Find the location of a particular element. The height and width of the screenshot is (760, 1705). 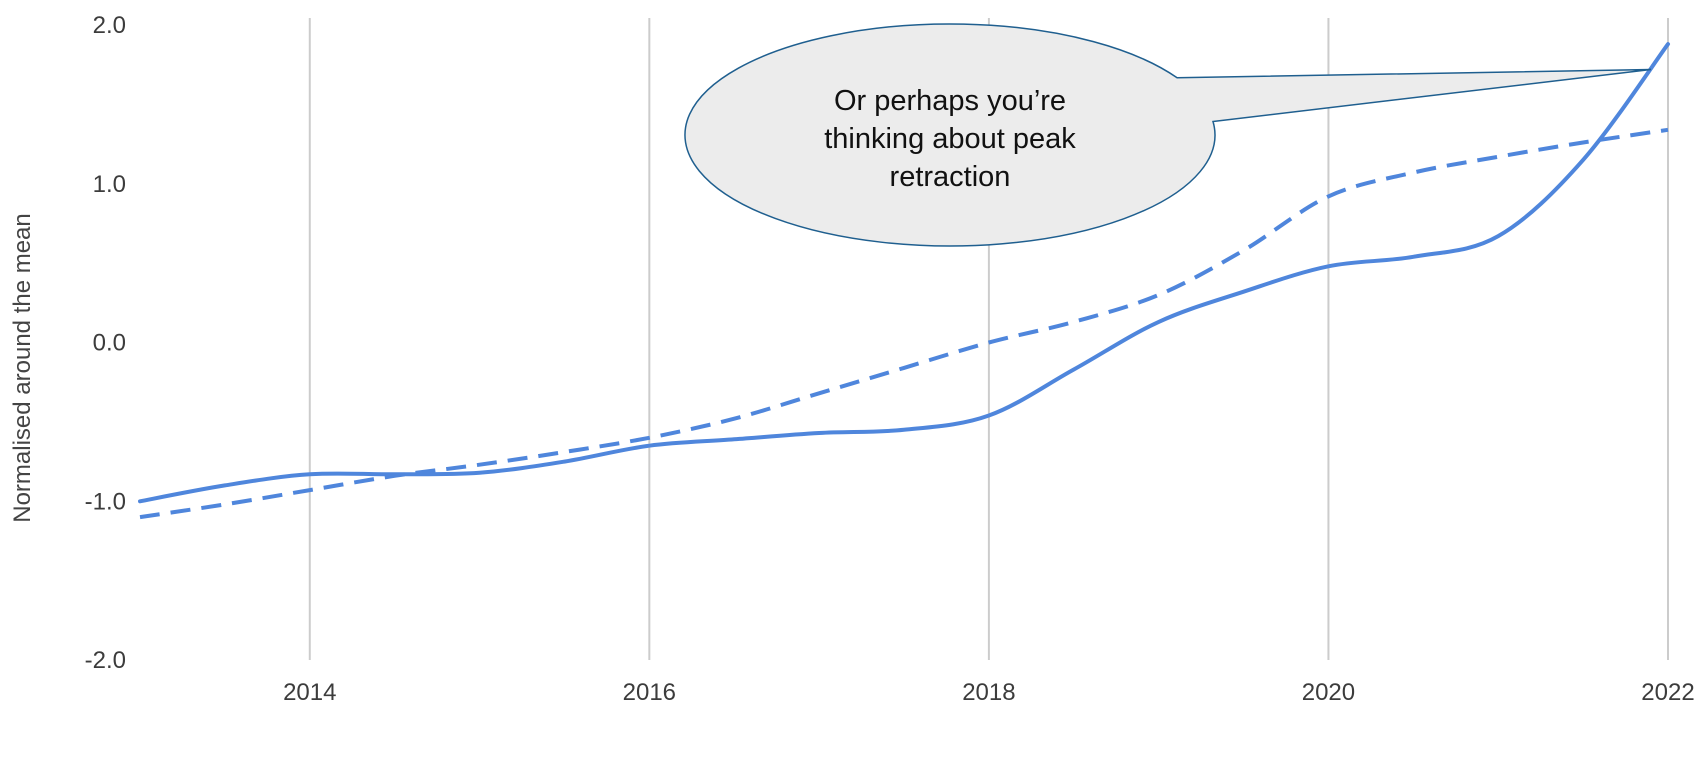

callout-text-line: thinking about peak is located at coordinates (950, 139).